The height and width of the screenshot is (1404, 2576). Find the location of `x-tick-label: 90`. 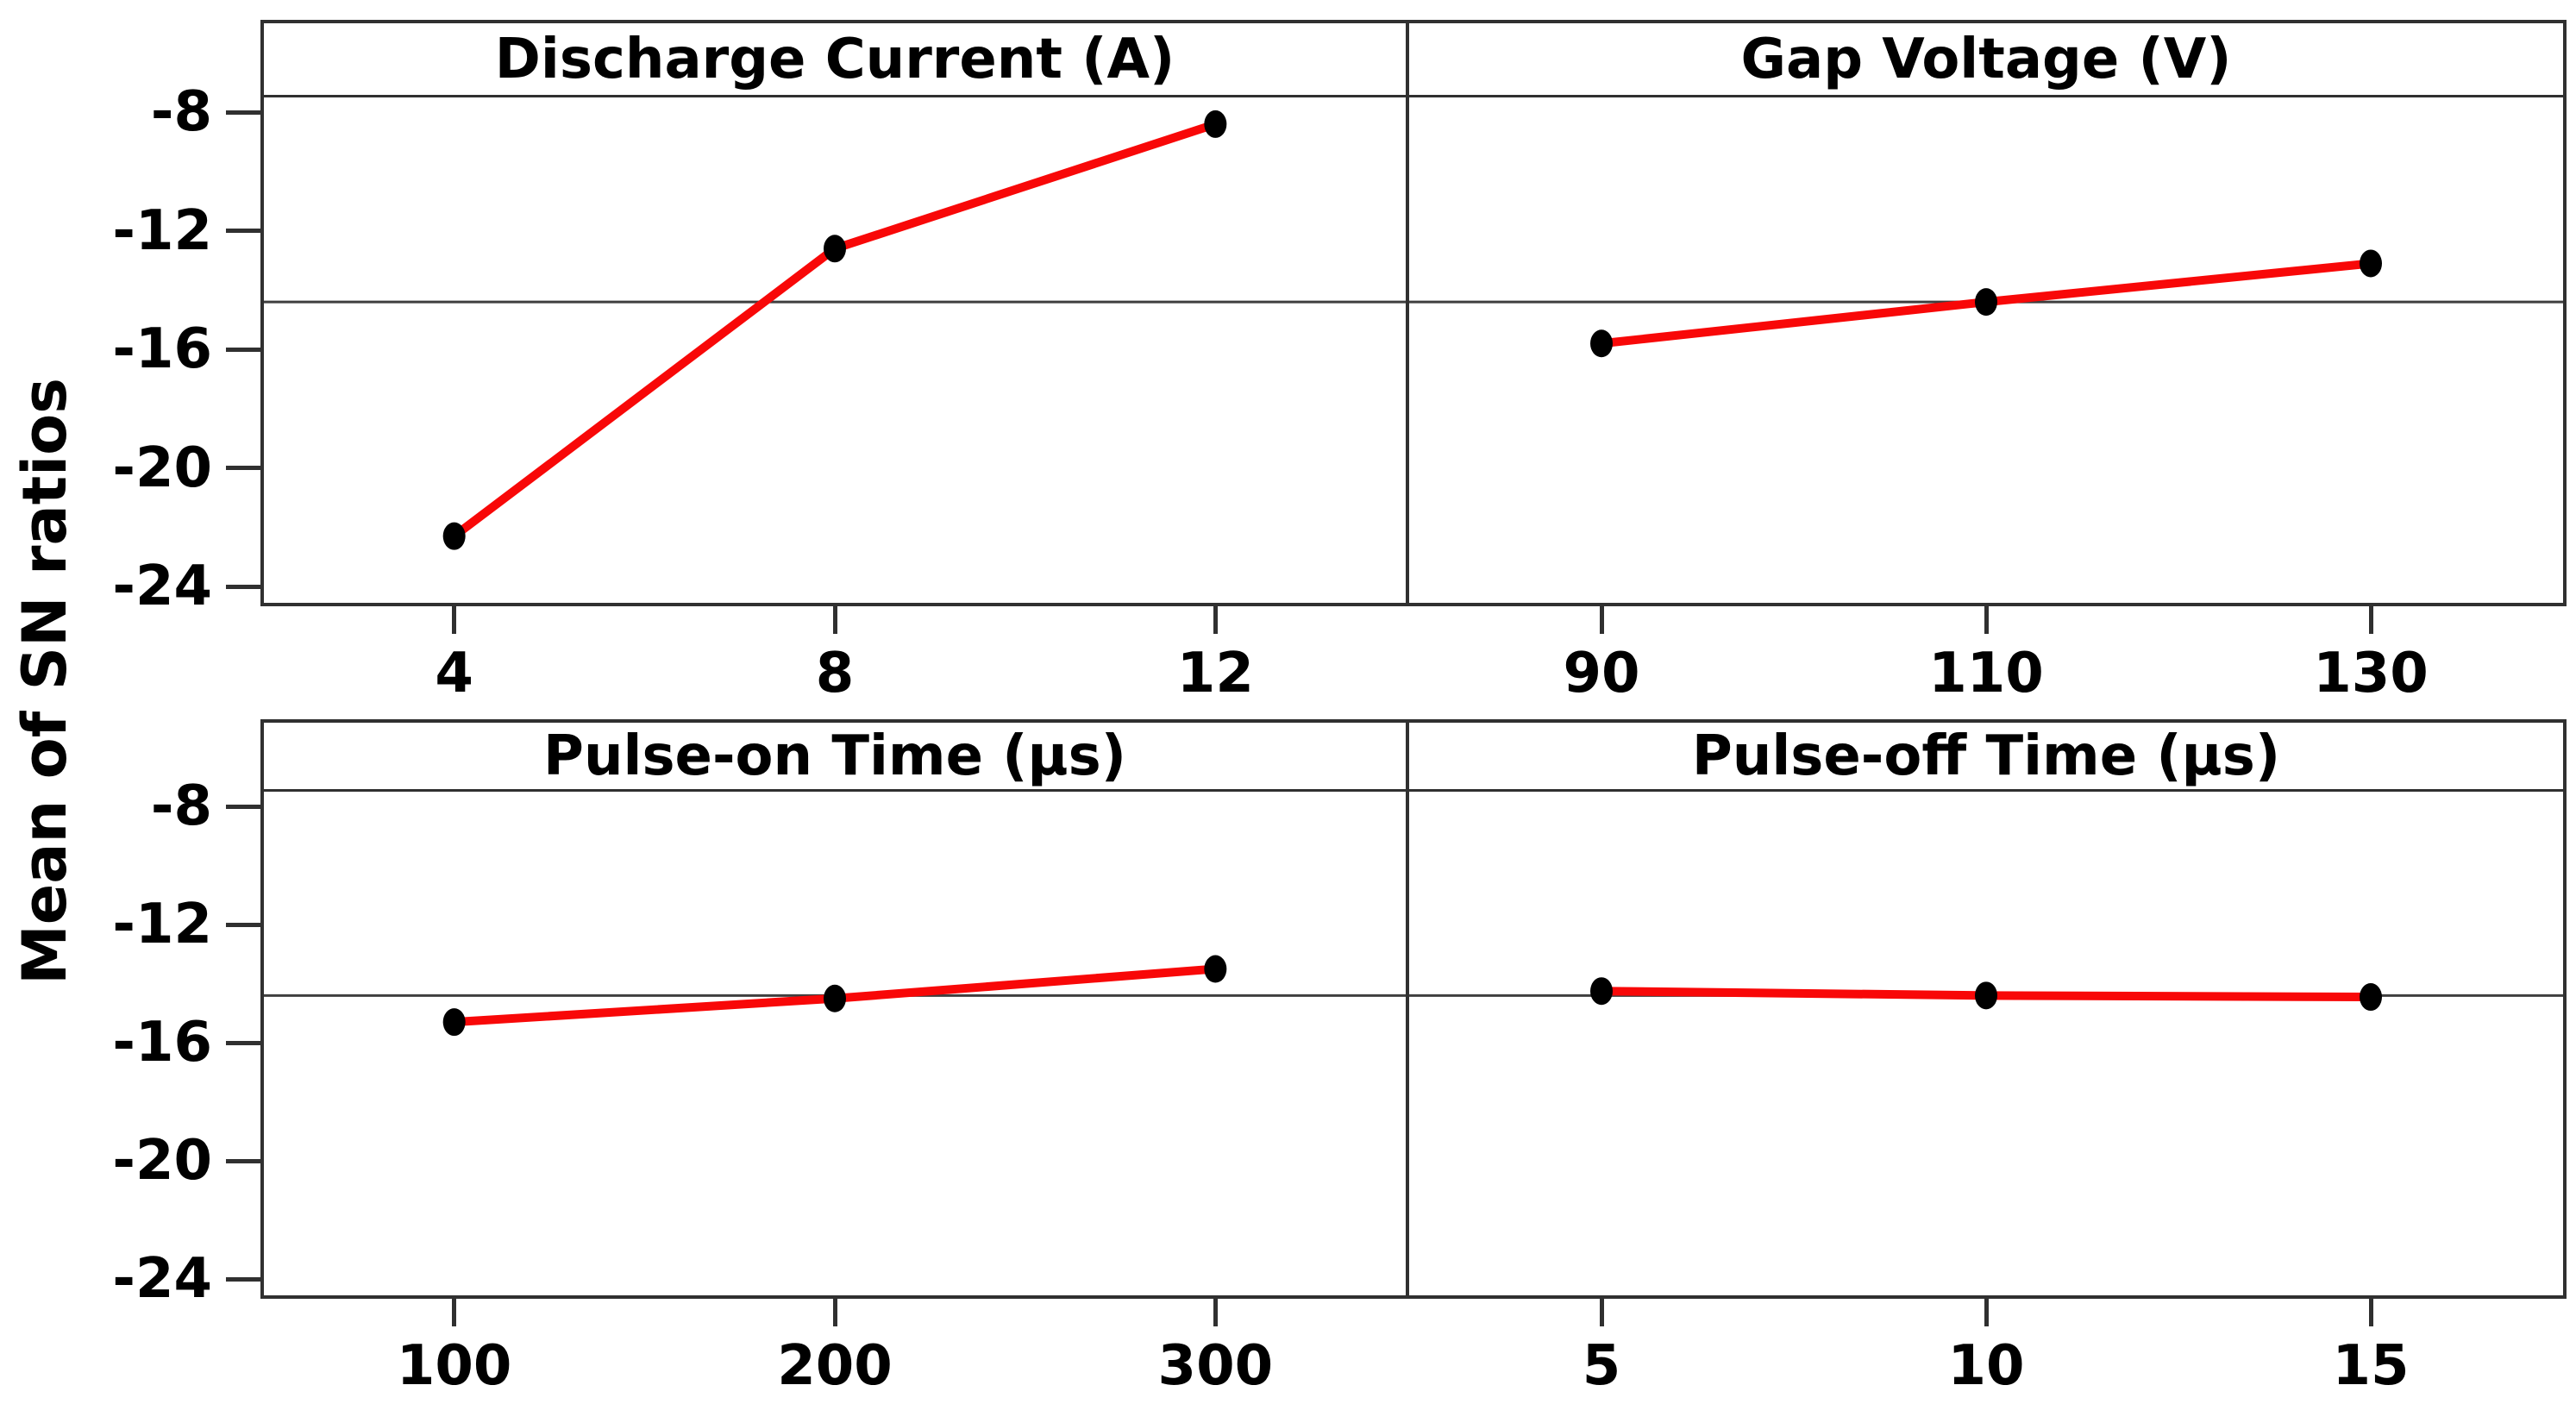

x-tick-label: 90 is located at coordinates (1601, 673).